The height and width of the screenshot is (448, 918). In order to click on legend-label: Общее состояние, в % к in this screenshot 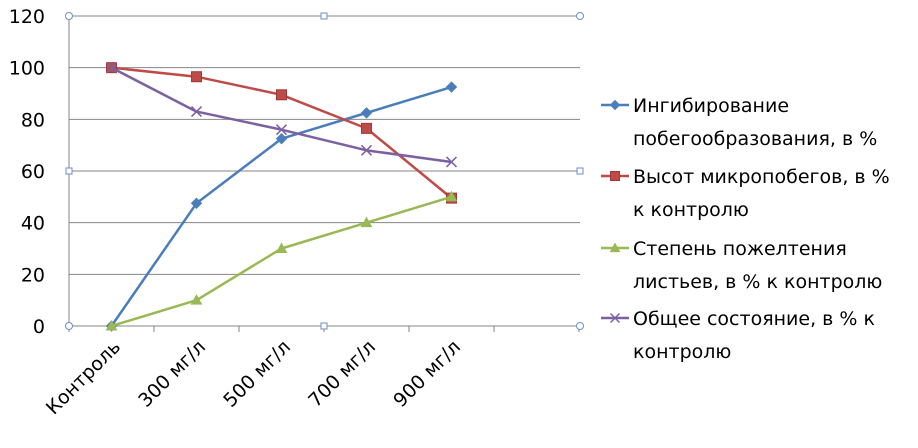, I will do `click(754, 319)`.